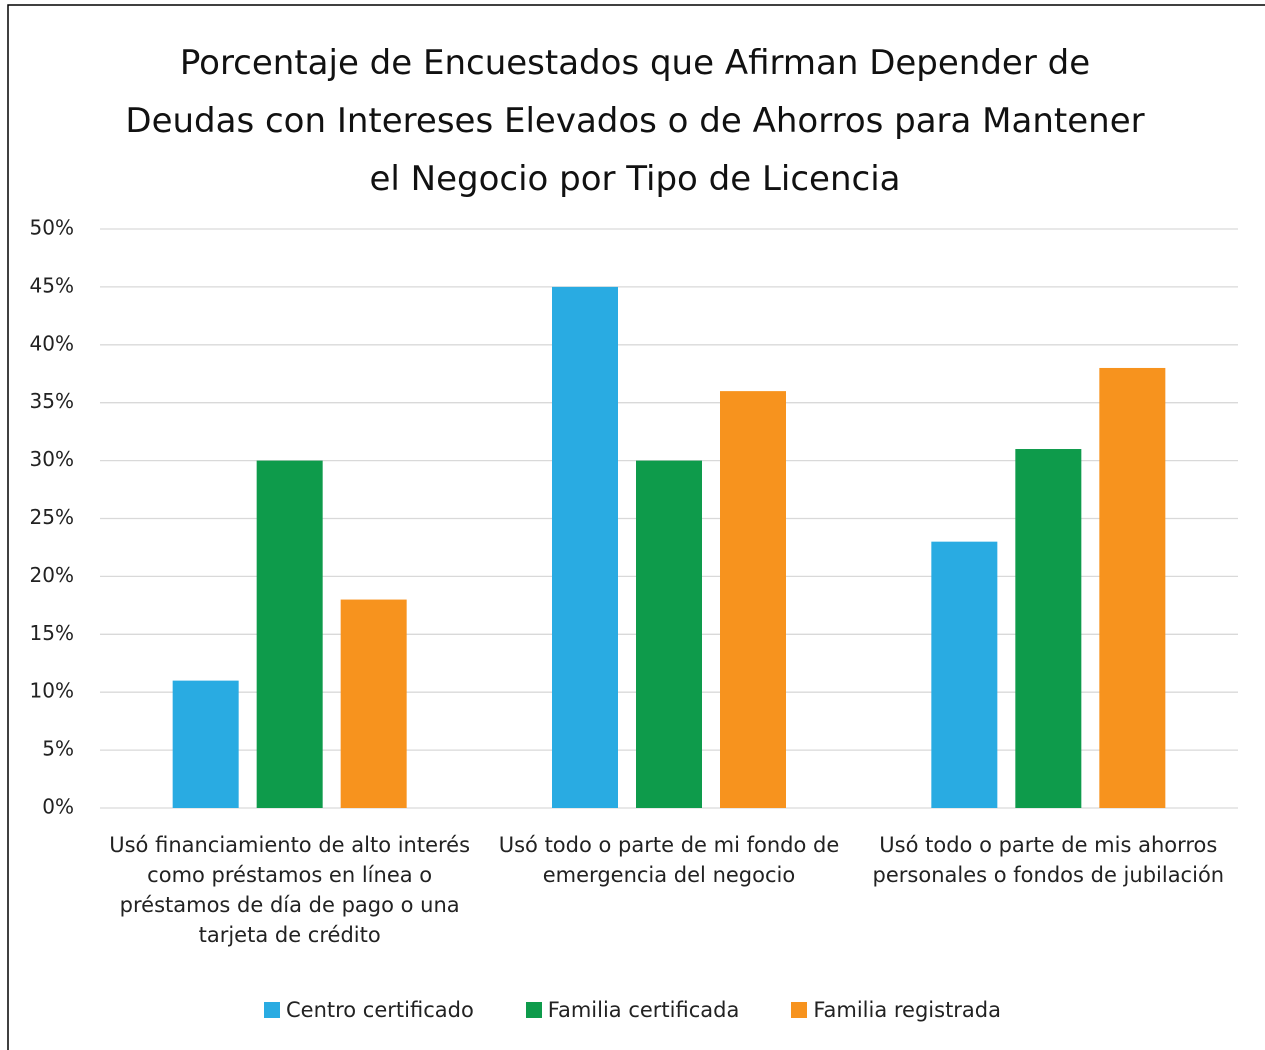 This screenshot has width=1265, height=1050. What do you see at coordinates (58, 749) in the screenshot?
I see `y-tick-label: 5%` at bounding box center [58, 749].